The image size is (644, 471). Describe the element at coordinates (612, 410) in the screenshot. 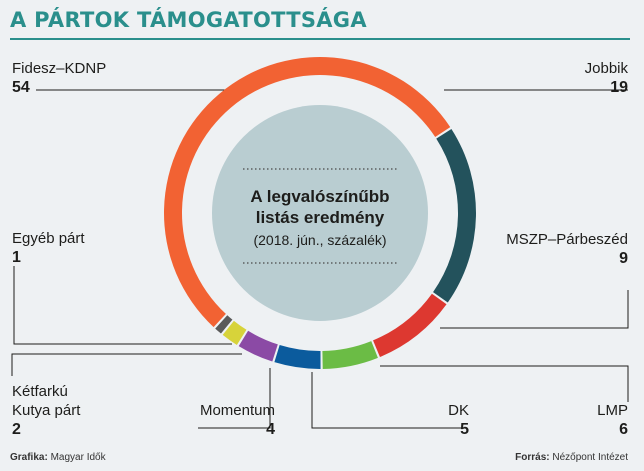

I see `label-lmp-name: LMP` at that location.